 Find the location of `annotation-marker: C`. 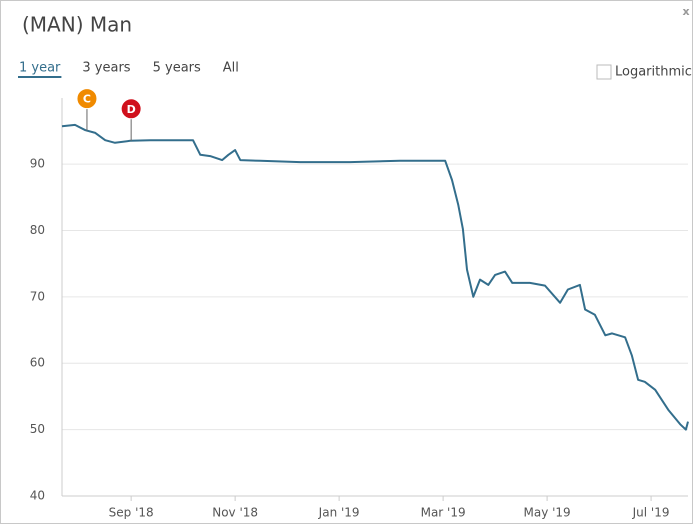

annotation-marker: C is located at coordinates (87, 109).